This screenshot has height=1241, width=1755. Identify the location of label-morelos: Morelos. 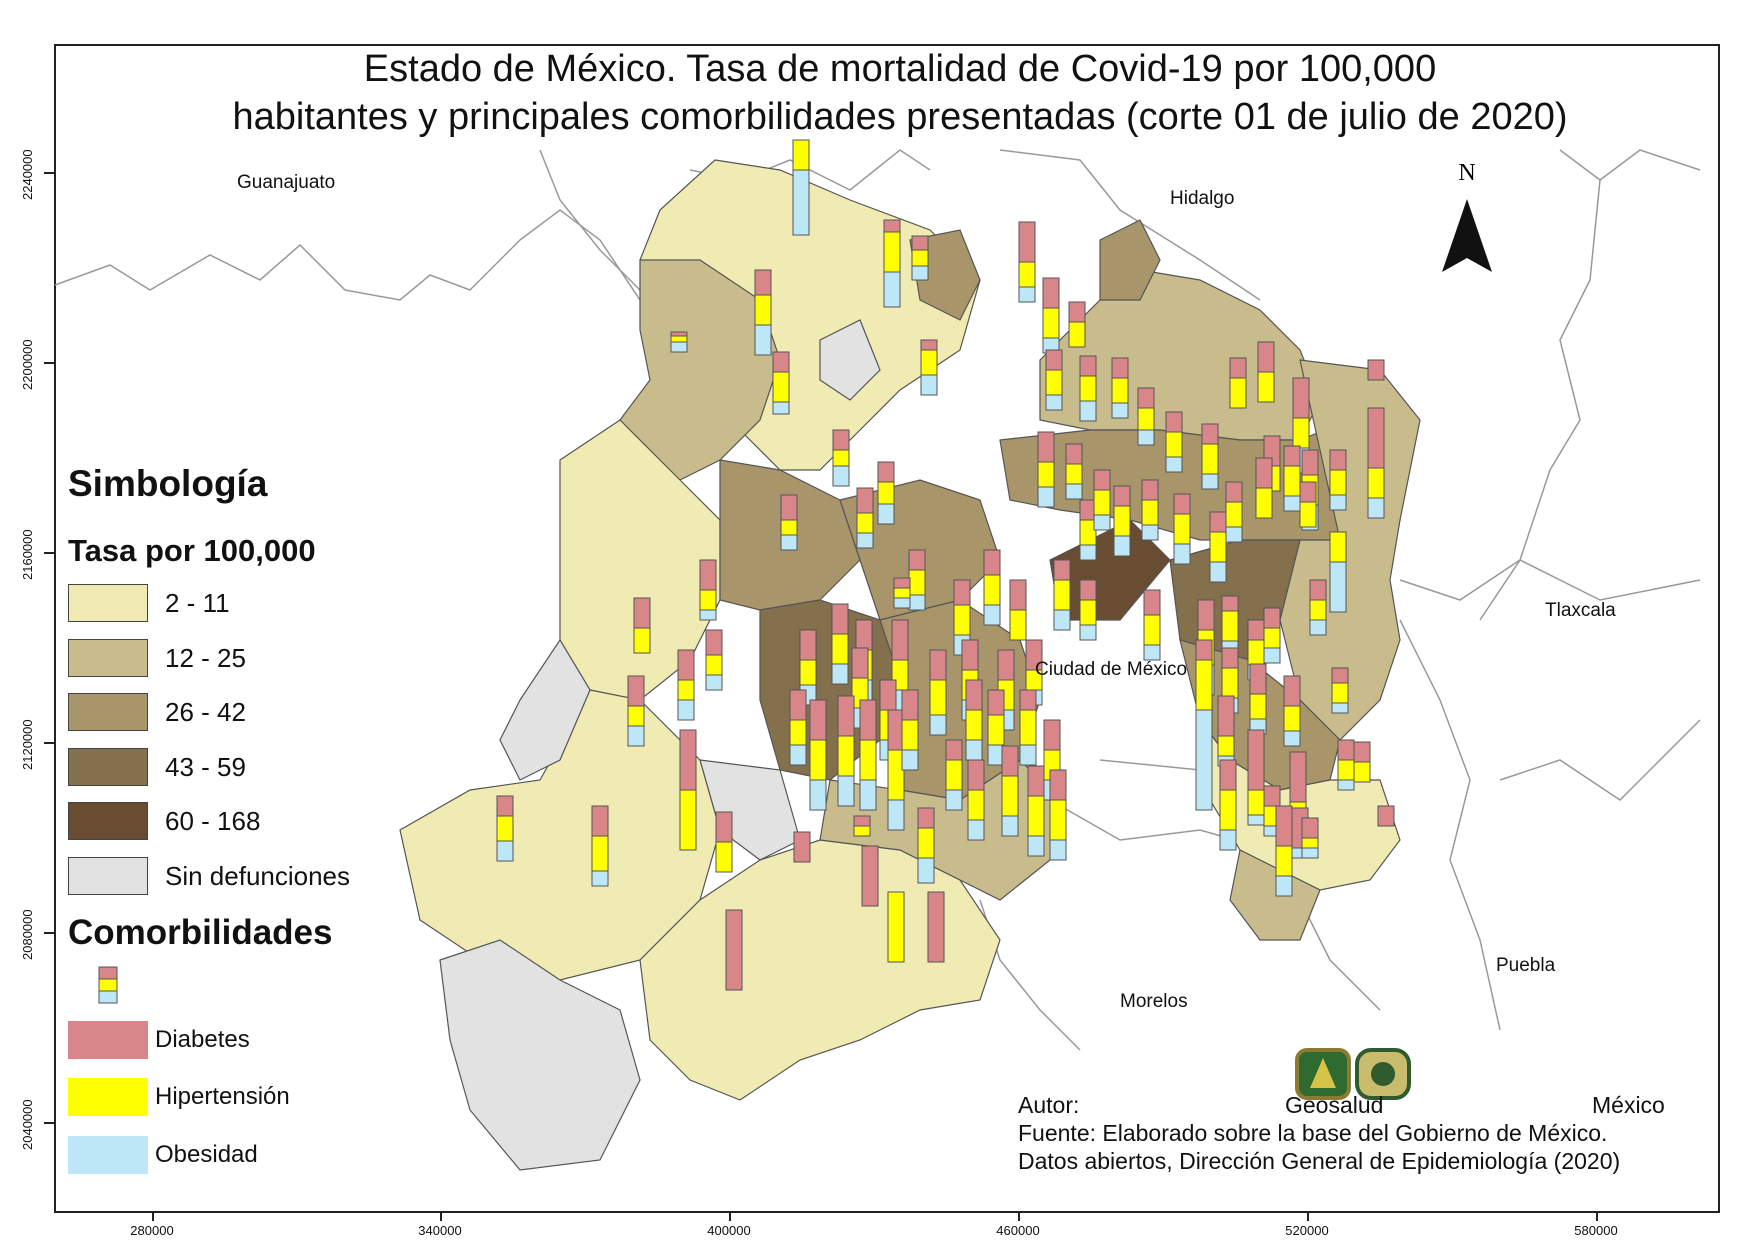
(1154, 1001).